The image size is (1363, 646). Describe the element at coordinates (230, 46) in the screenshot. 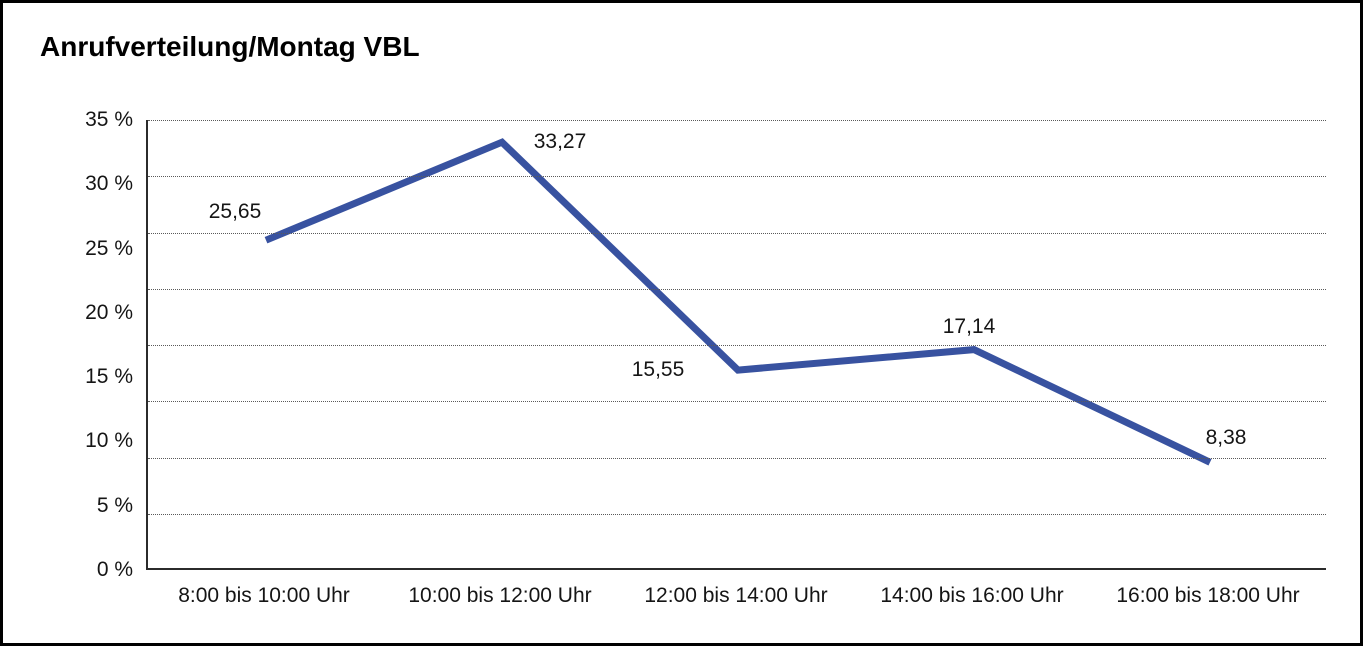

I see `chart-title: Anrufverteilung/Montag VBL` at that location.